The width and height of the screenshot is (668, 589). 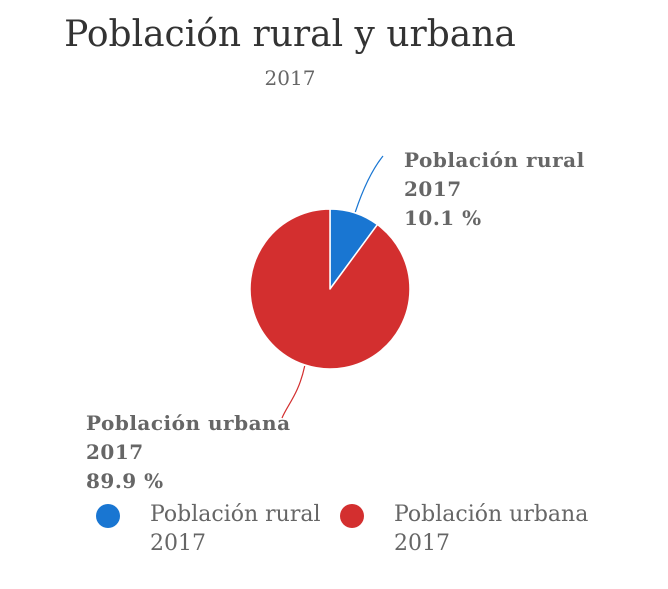 I want to click on legend-item-rural: Población rural 2017, so click(x=208, y=529).